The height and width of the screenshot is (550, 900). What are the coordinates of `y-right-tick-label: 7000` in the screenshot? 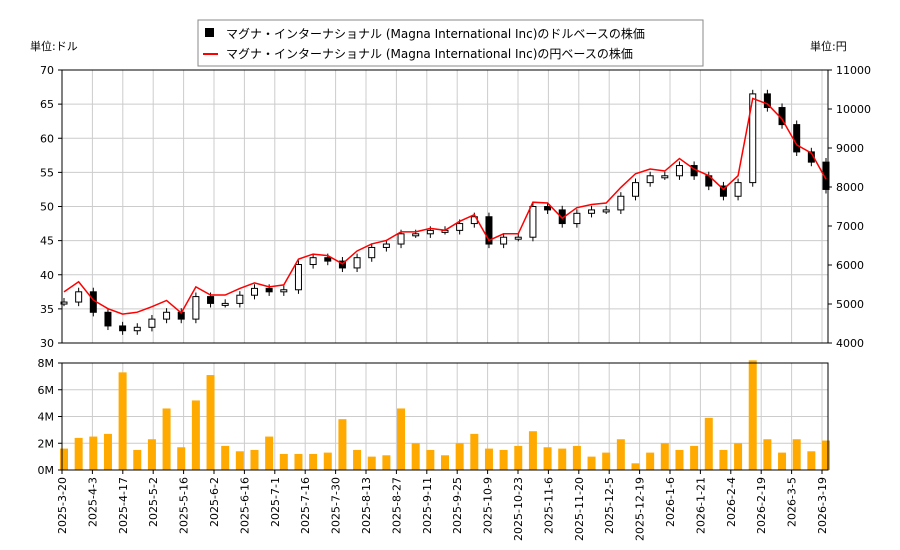 It's located at (850, 226).